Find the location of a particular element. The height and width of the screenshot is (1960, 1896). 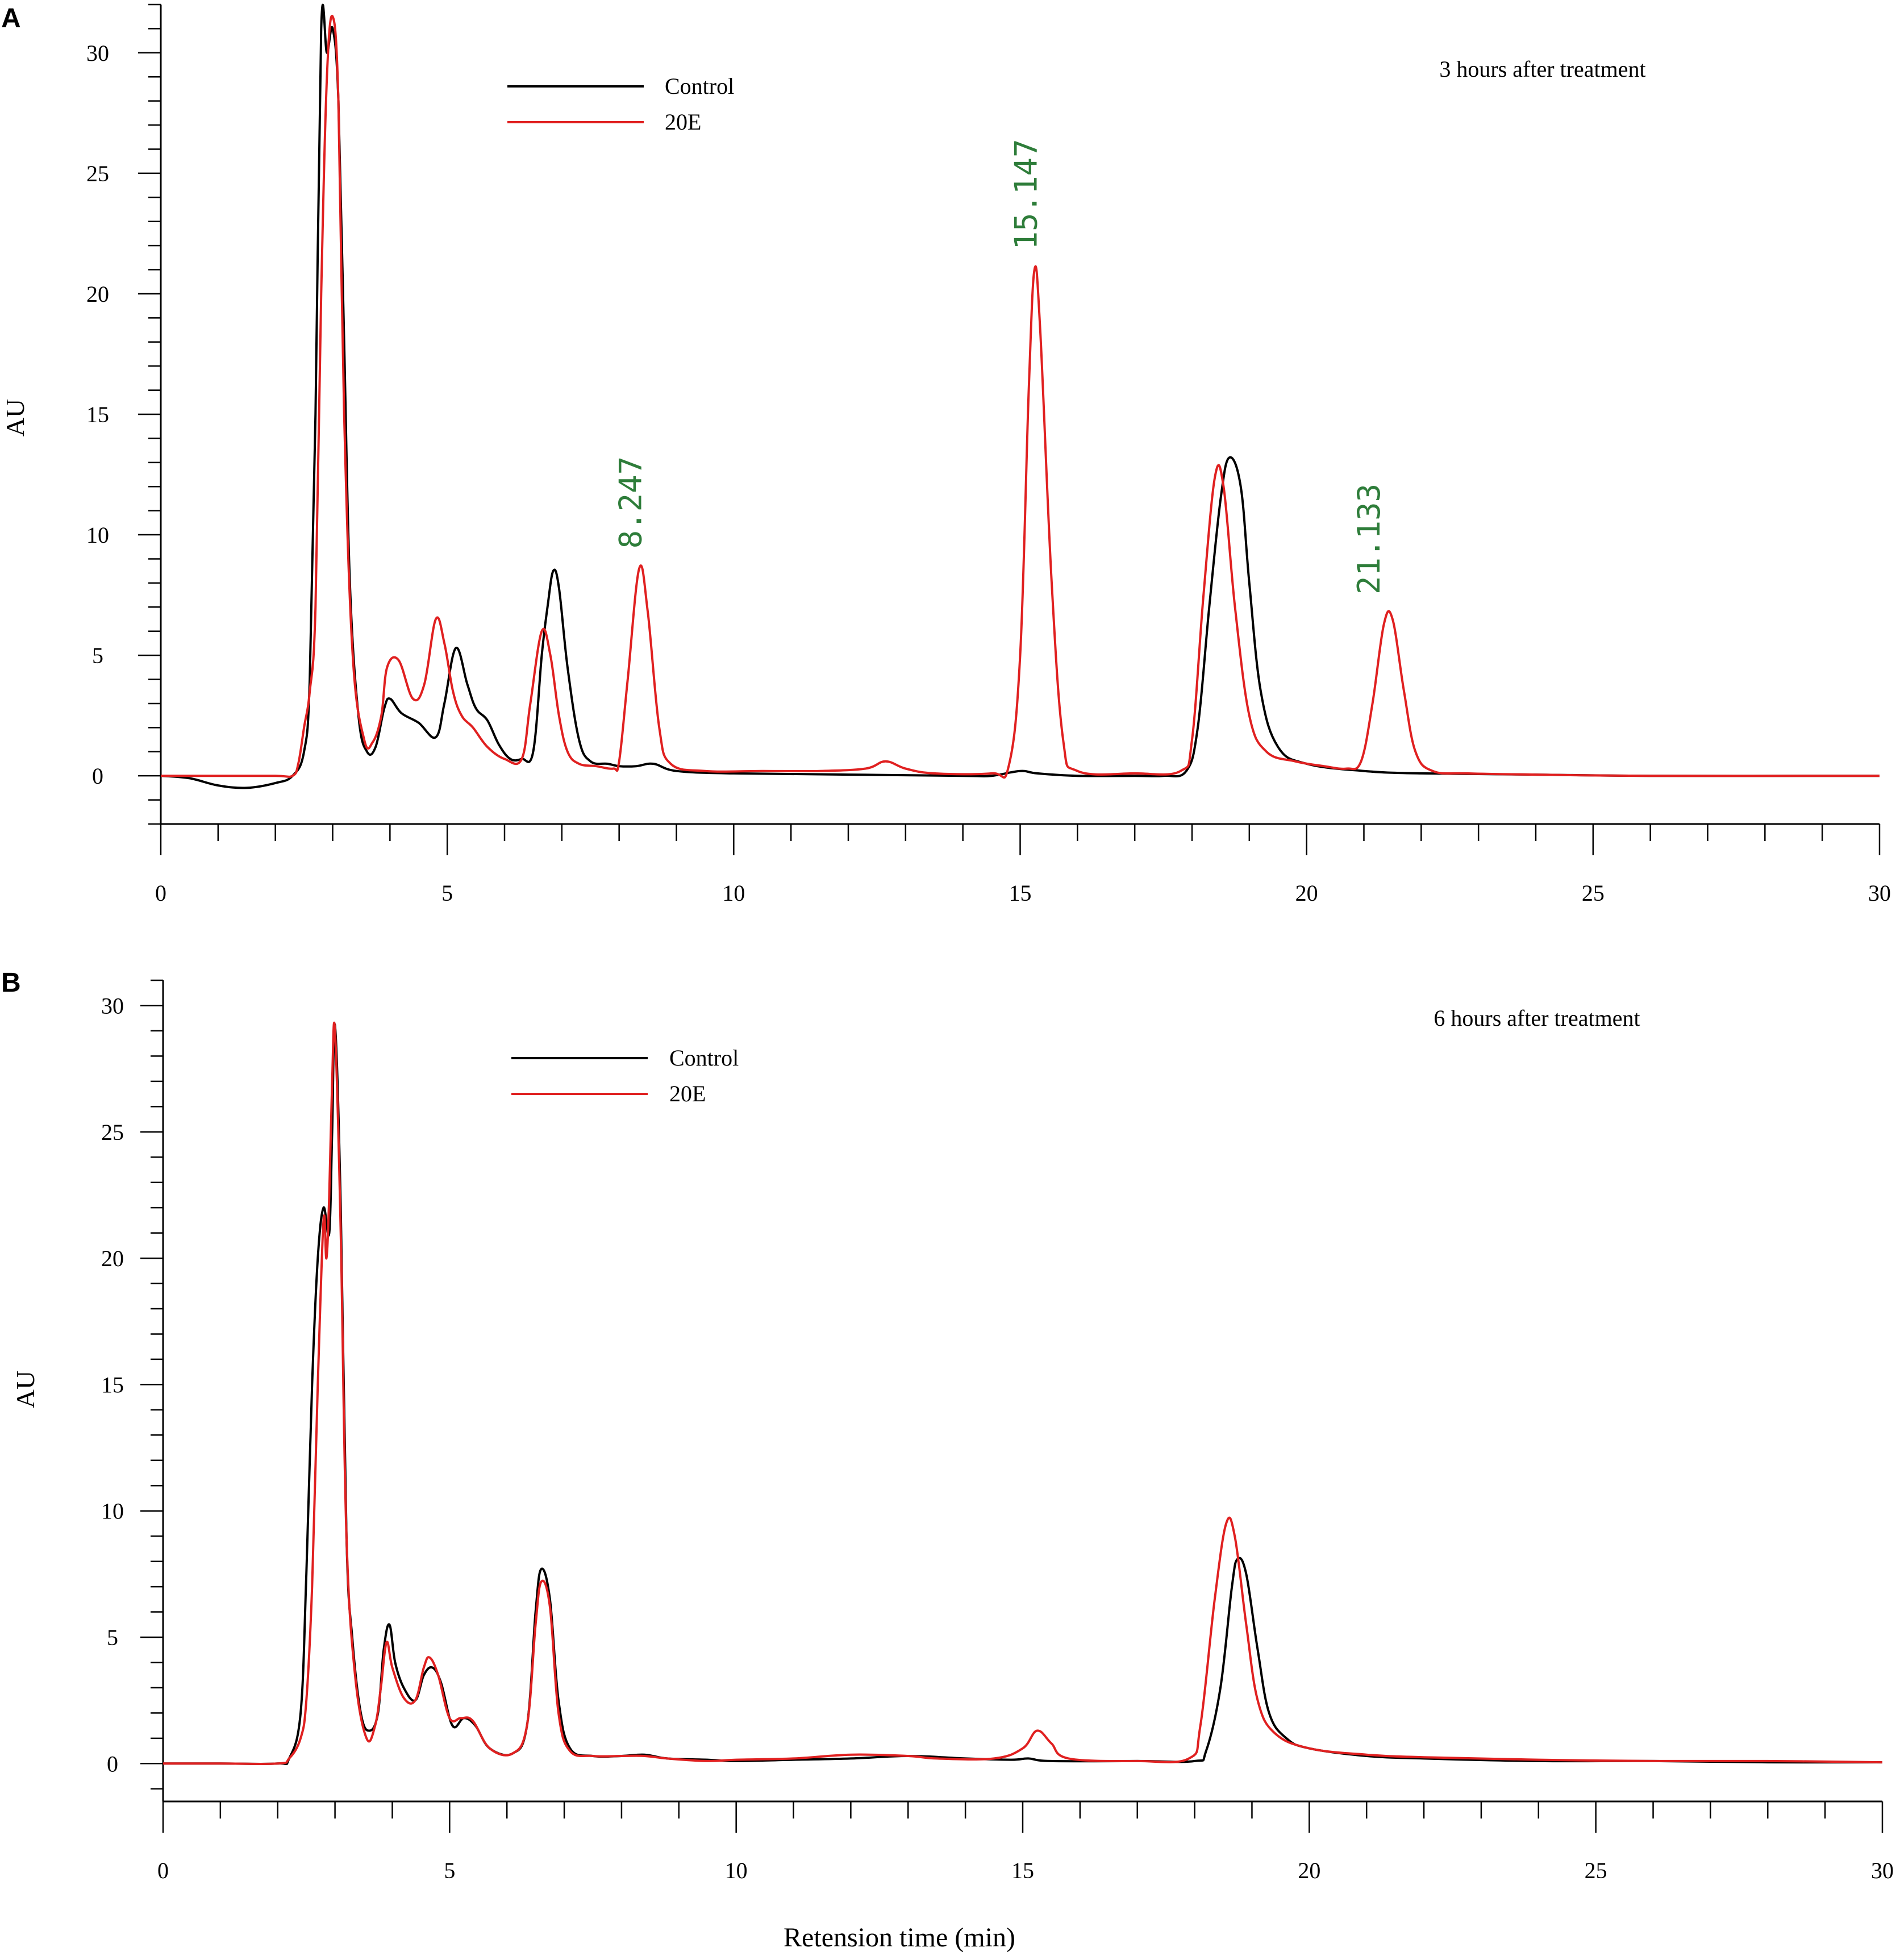

peak-label: 21.133 is located at coordinates (1369, 539).